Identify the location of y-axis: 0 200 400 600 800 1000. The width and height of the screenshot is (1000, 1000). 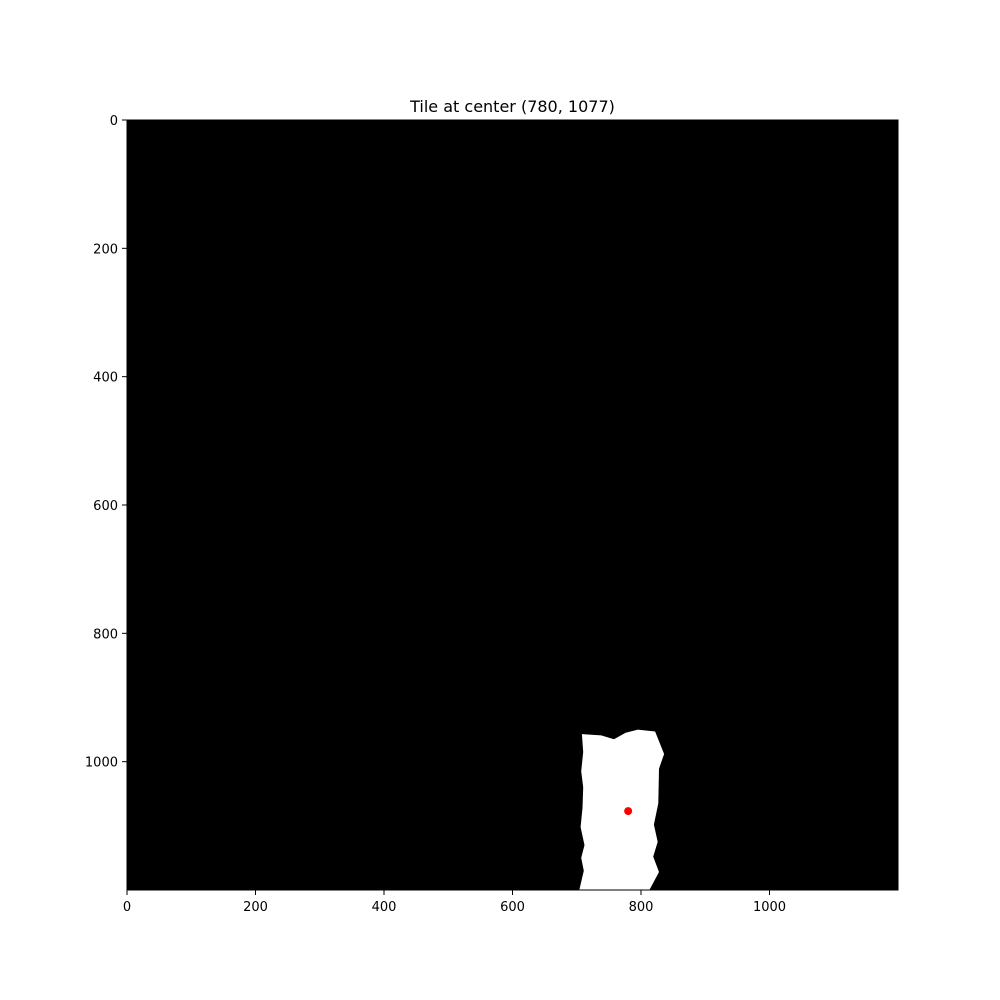
(106, 442).